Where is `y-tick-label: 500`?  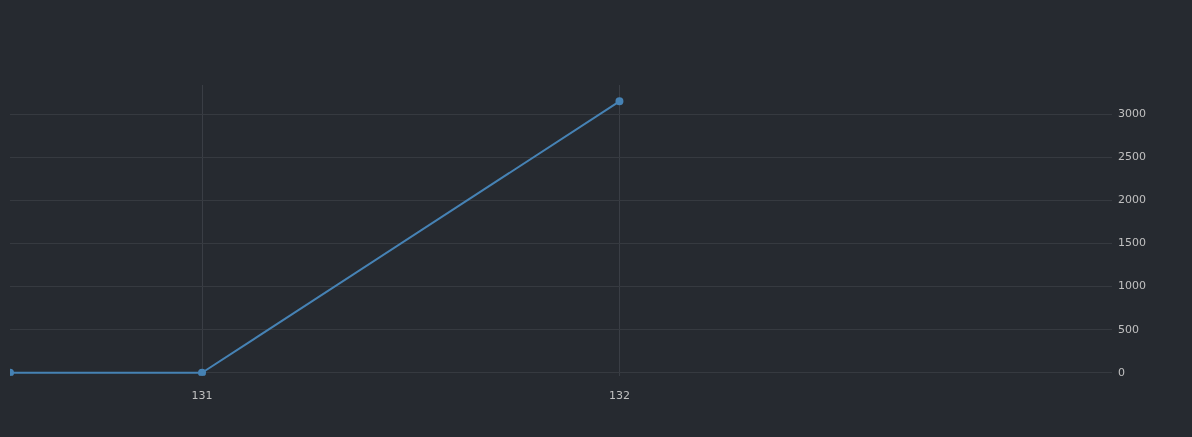 y-tick-label: 500 is located at coordinates (1129, 329).